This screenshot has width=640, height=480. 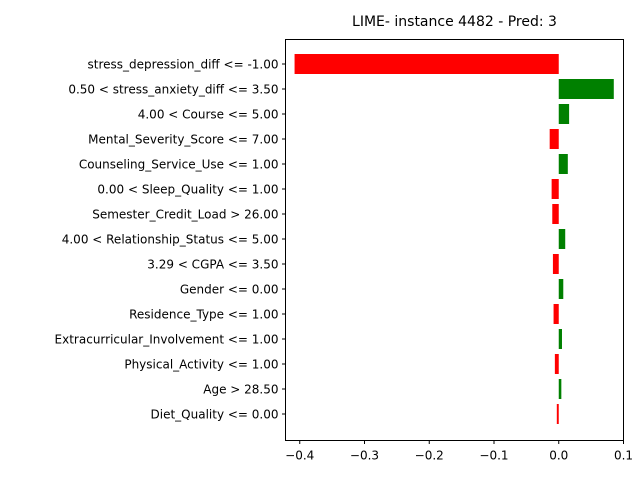 I want to click on x-tick-label: −0.1, so click(x=493, y=456).